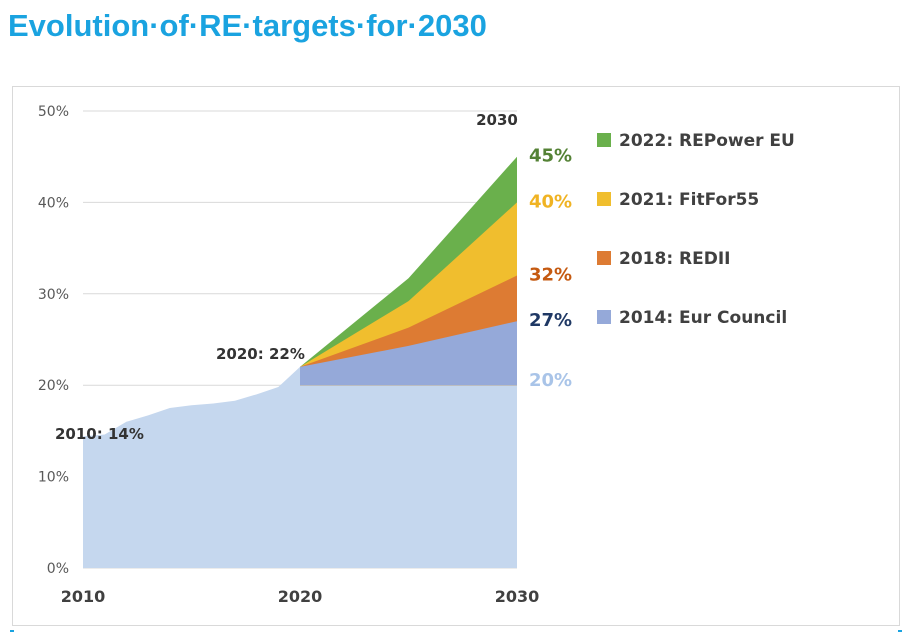 The height and width of the screenshot is (636, 914). What do you see at coordinates (58, 569) in the screenshot?
I see `y-tick-label: 0%` at bounding box center [58, 569].